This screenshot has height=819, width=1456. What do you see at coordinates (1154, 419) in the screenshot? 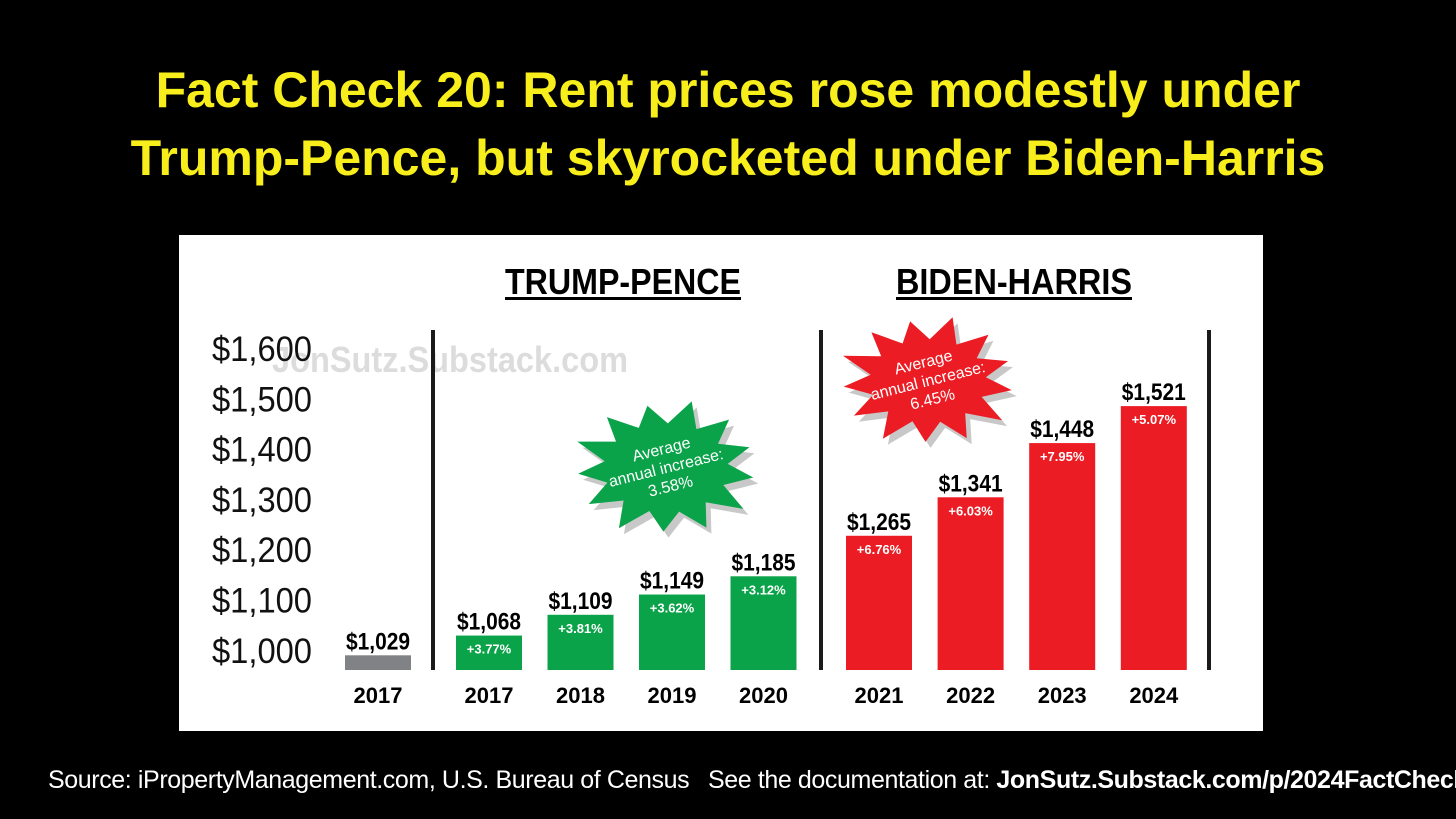
I see `bar-change-label: +5.07%` at bounding box center [1154, 419].